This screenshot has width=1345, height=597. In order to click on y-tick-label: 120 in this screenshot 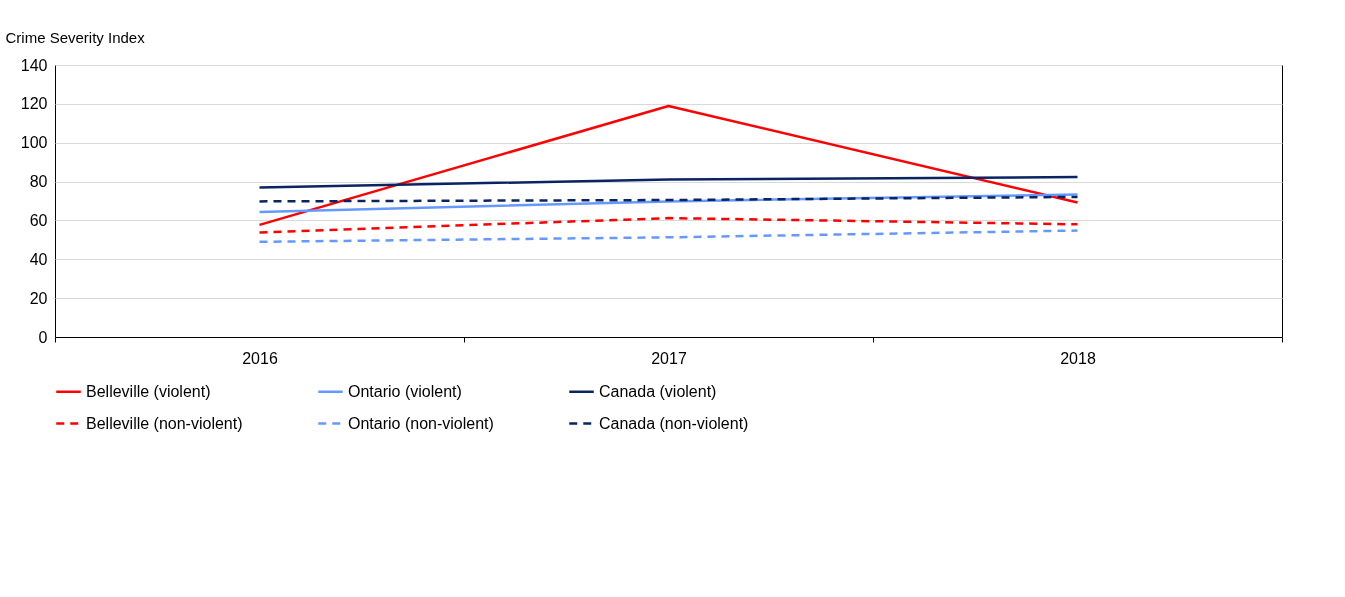, I will do `click(34, 104)`.